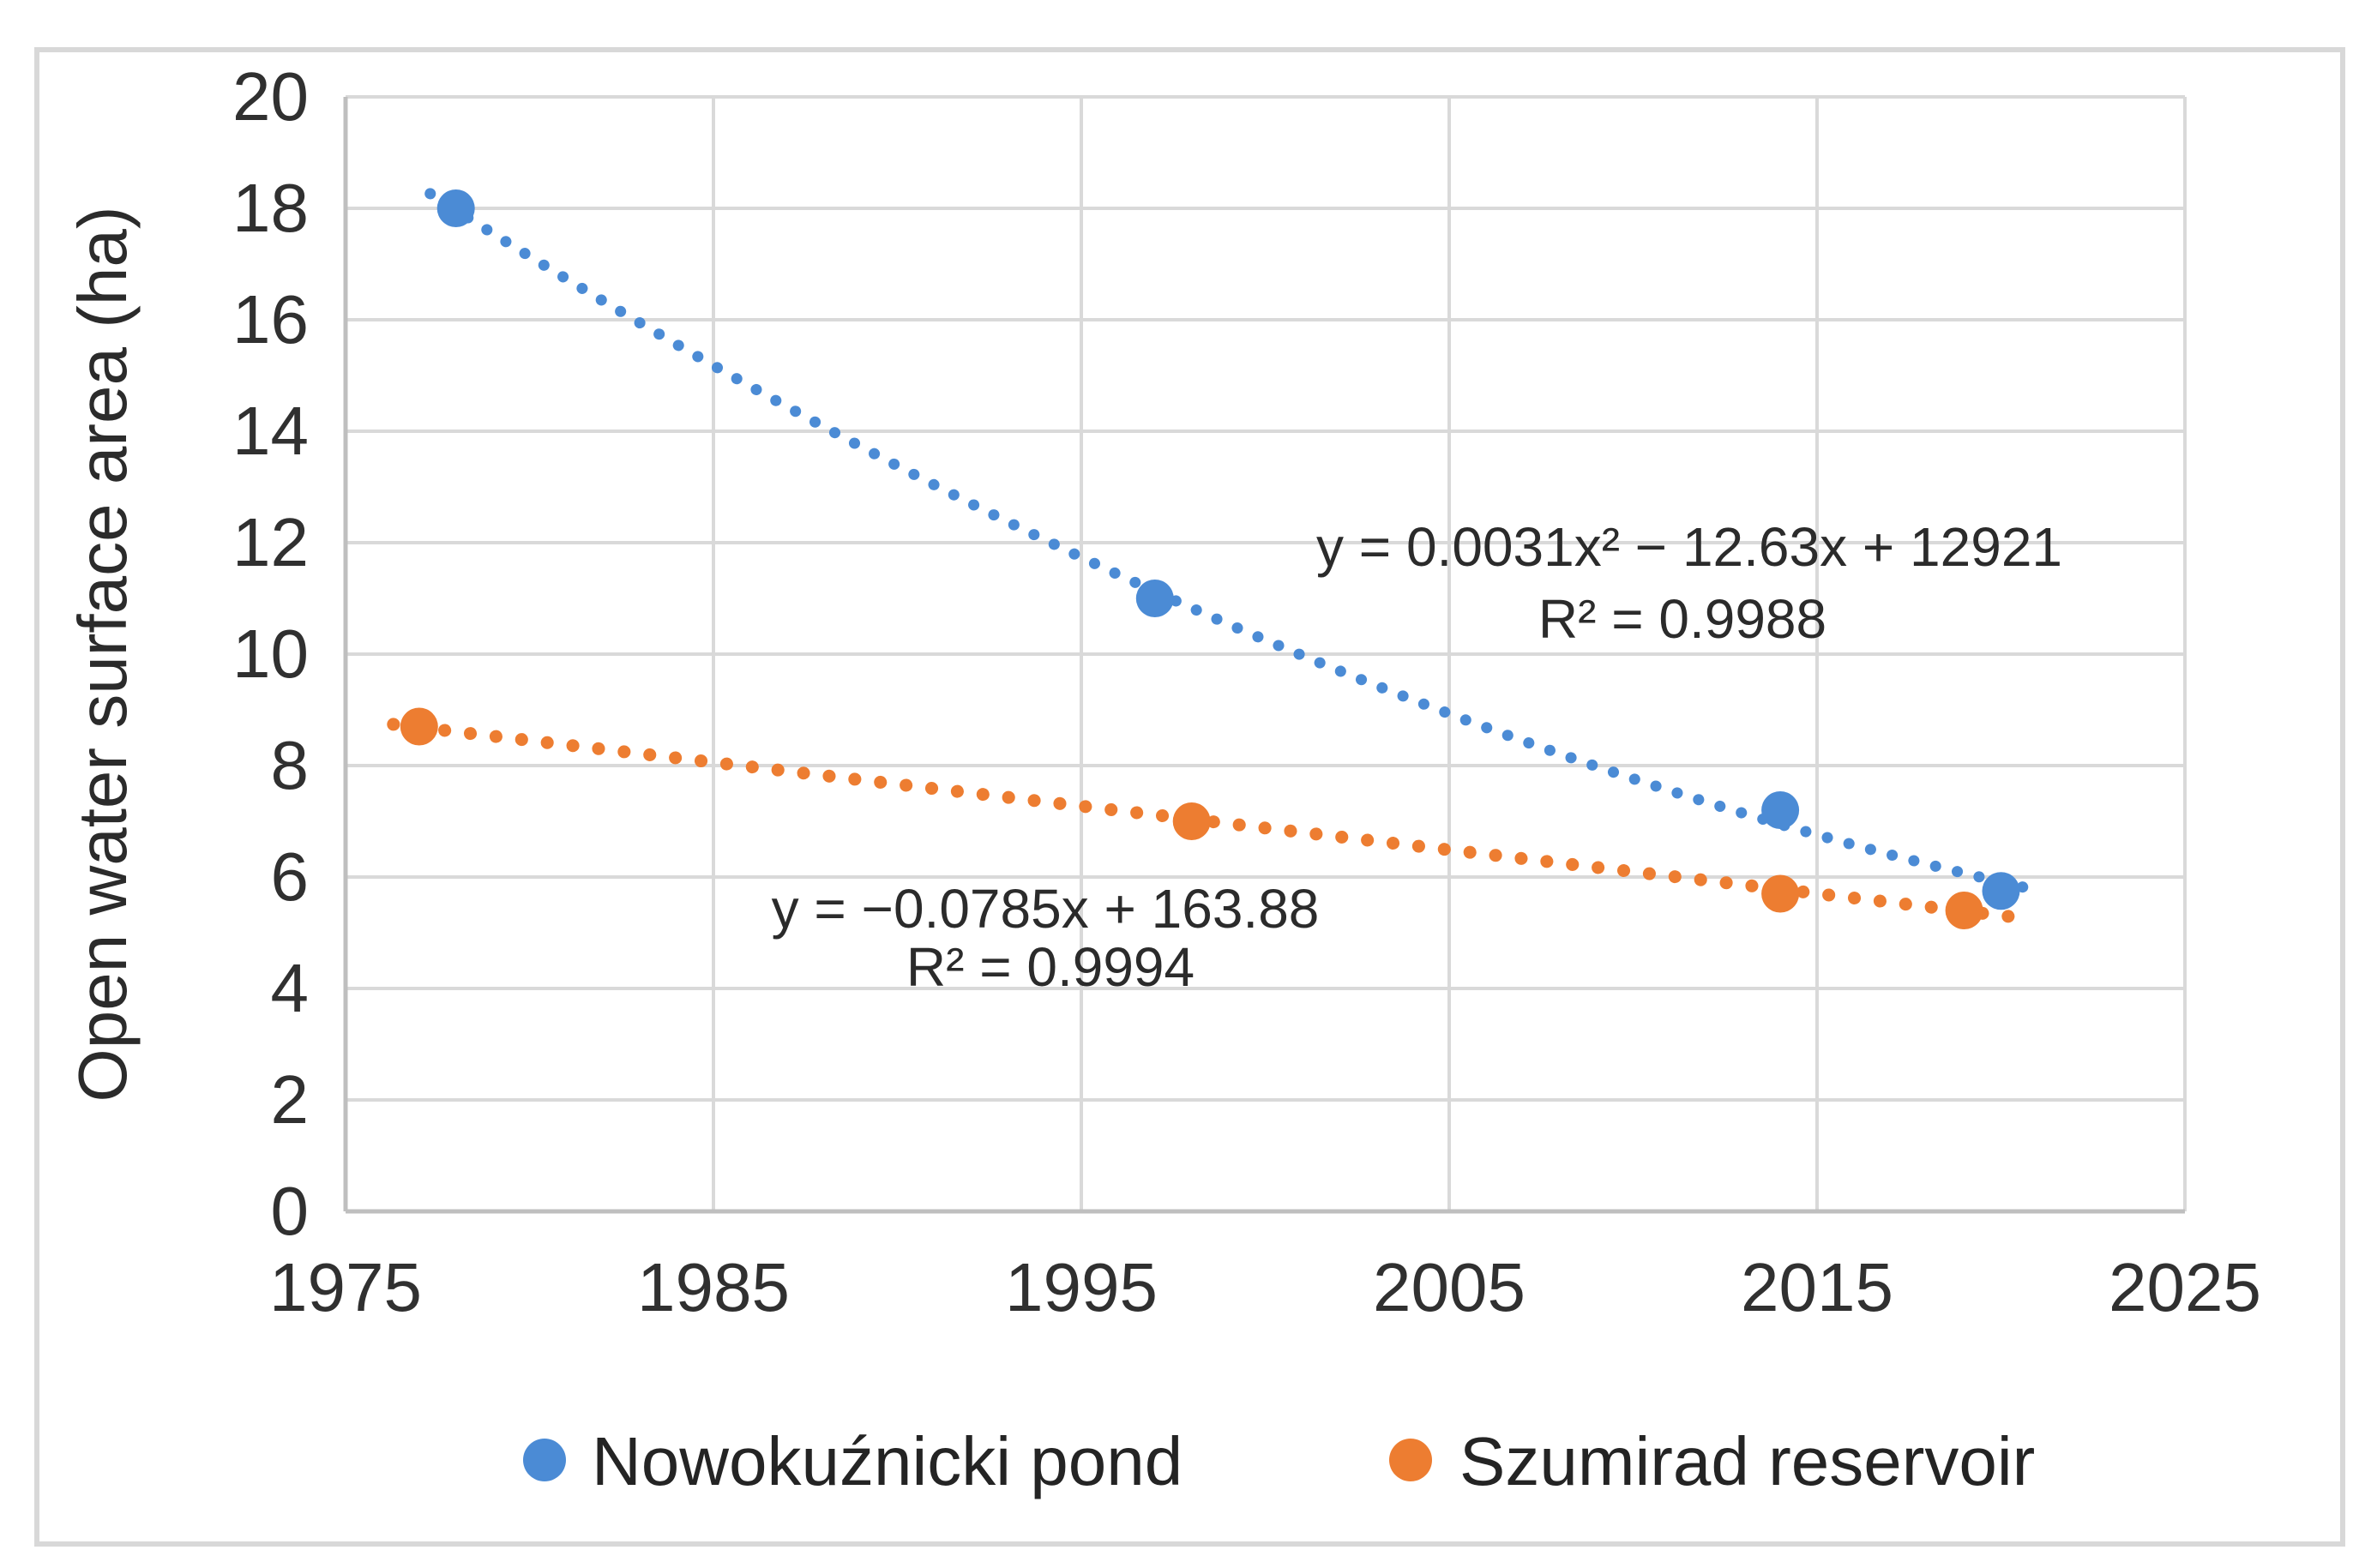 This screenshot has height=1568, width=2365. Describe the element at coordinates (271, 431) in the screenshot. I see `y-tick-label: 14` at that location.